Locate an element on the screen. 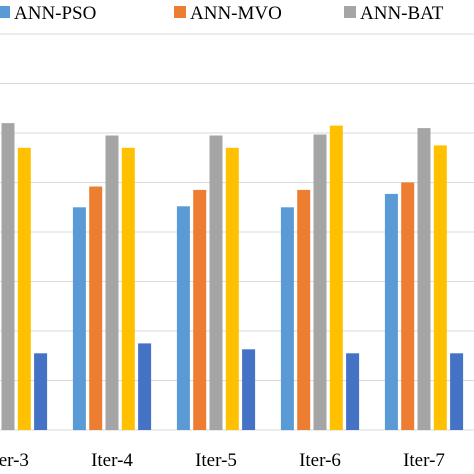  legend-label: ANN-BAT is located at coordinates (402, 13).